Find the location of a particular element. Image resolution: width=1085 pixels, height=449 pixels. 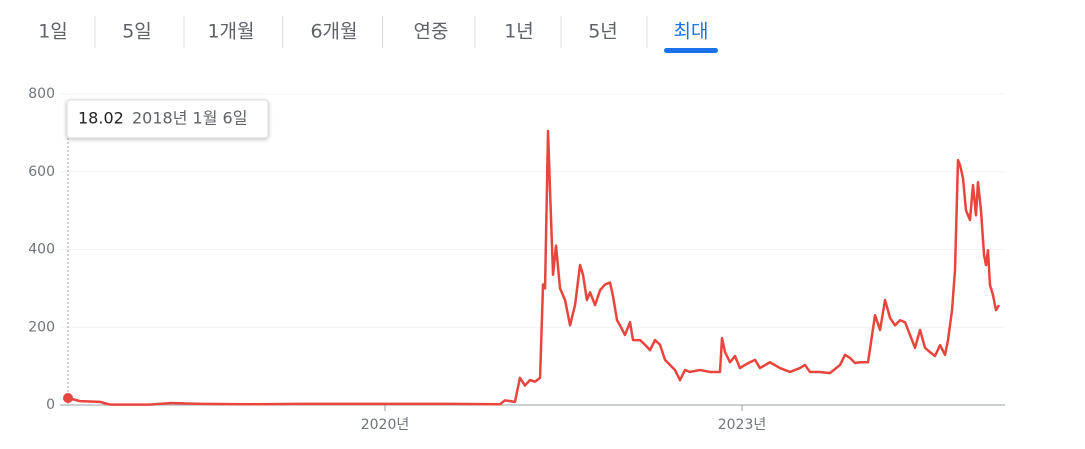

y-tick-label: 800 is located at coordinates (41, 94).